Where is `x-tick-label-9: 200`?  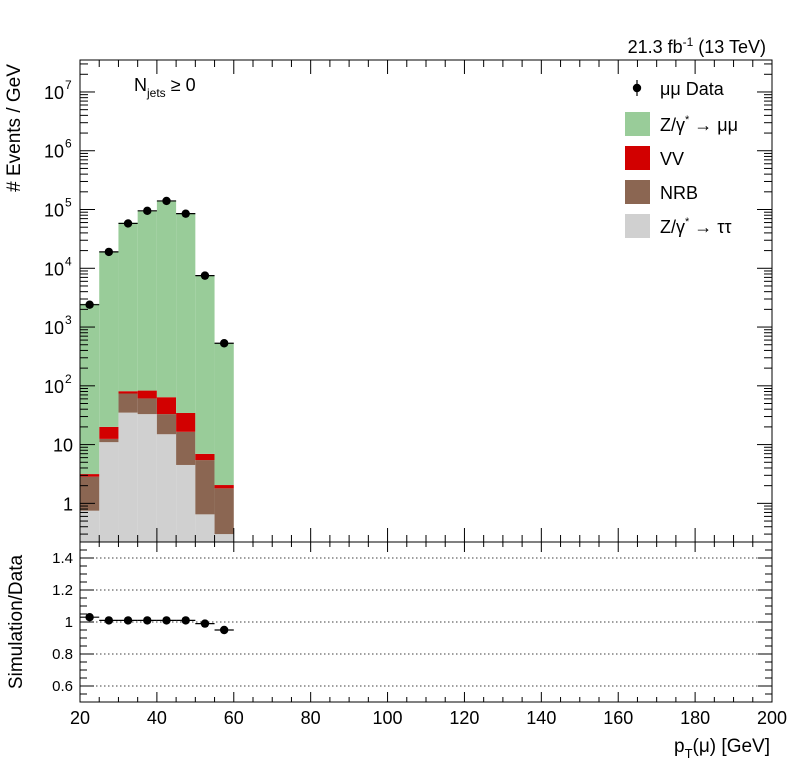 x-tick-label-9: 200 is located at coordinates (772, 718).